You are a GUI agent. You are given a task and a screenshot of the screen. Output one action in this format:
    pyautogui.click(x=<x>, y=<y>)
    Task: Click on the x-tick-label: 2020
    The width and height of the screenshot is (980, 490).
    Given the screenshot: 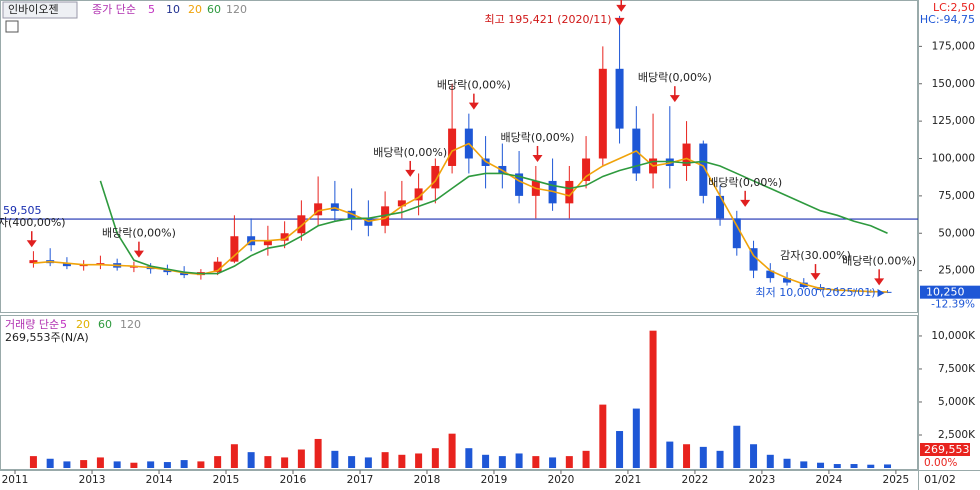 What is the action you would take?
    pyautogui.click(x=561, y=480)
    